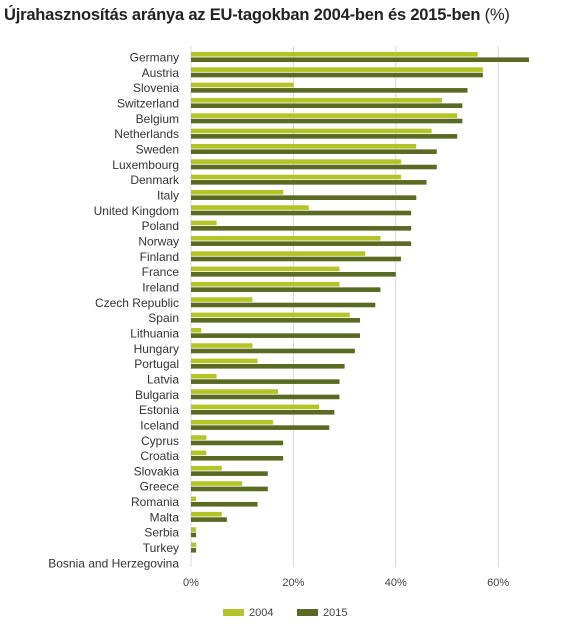 This screenshot has height=626, width=587. Describe the element at coordinates (158, 241) in the screenshot. I see `category-label: Norway` at that location.